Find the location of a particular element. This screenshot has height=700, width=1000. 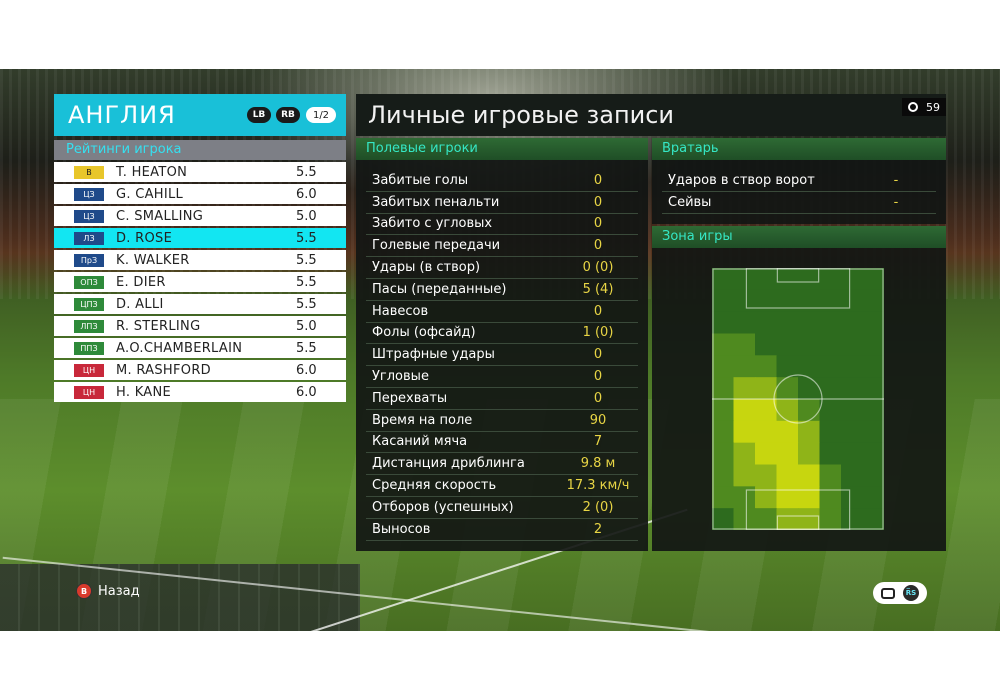

player-name: D. ROSE is located at coordinates (144, 238).